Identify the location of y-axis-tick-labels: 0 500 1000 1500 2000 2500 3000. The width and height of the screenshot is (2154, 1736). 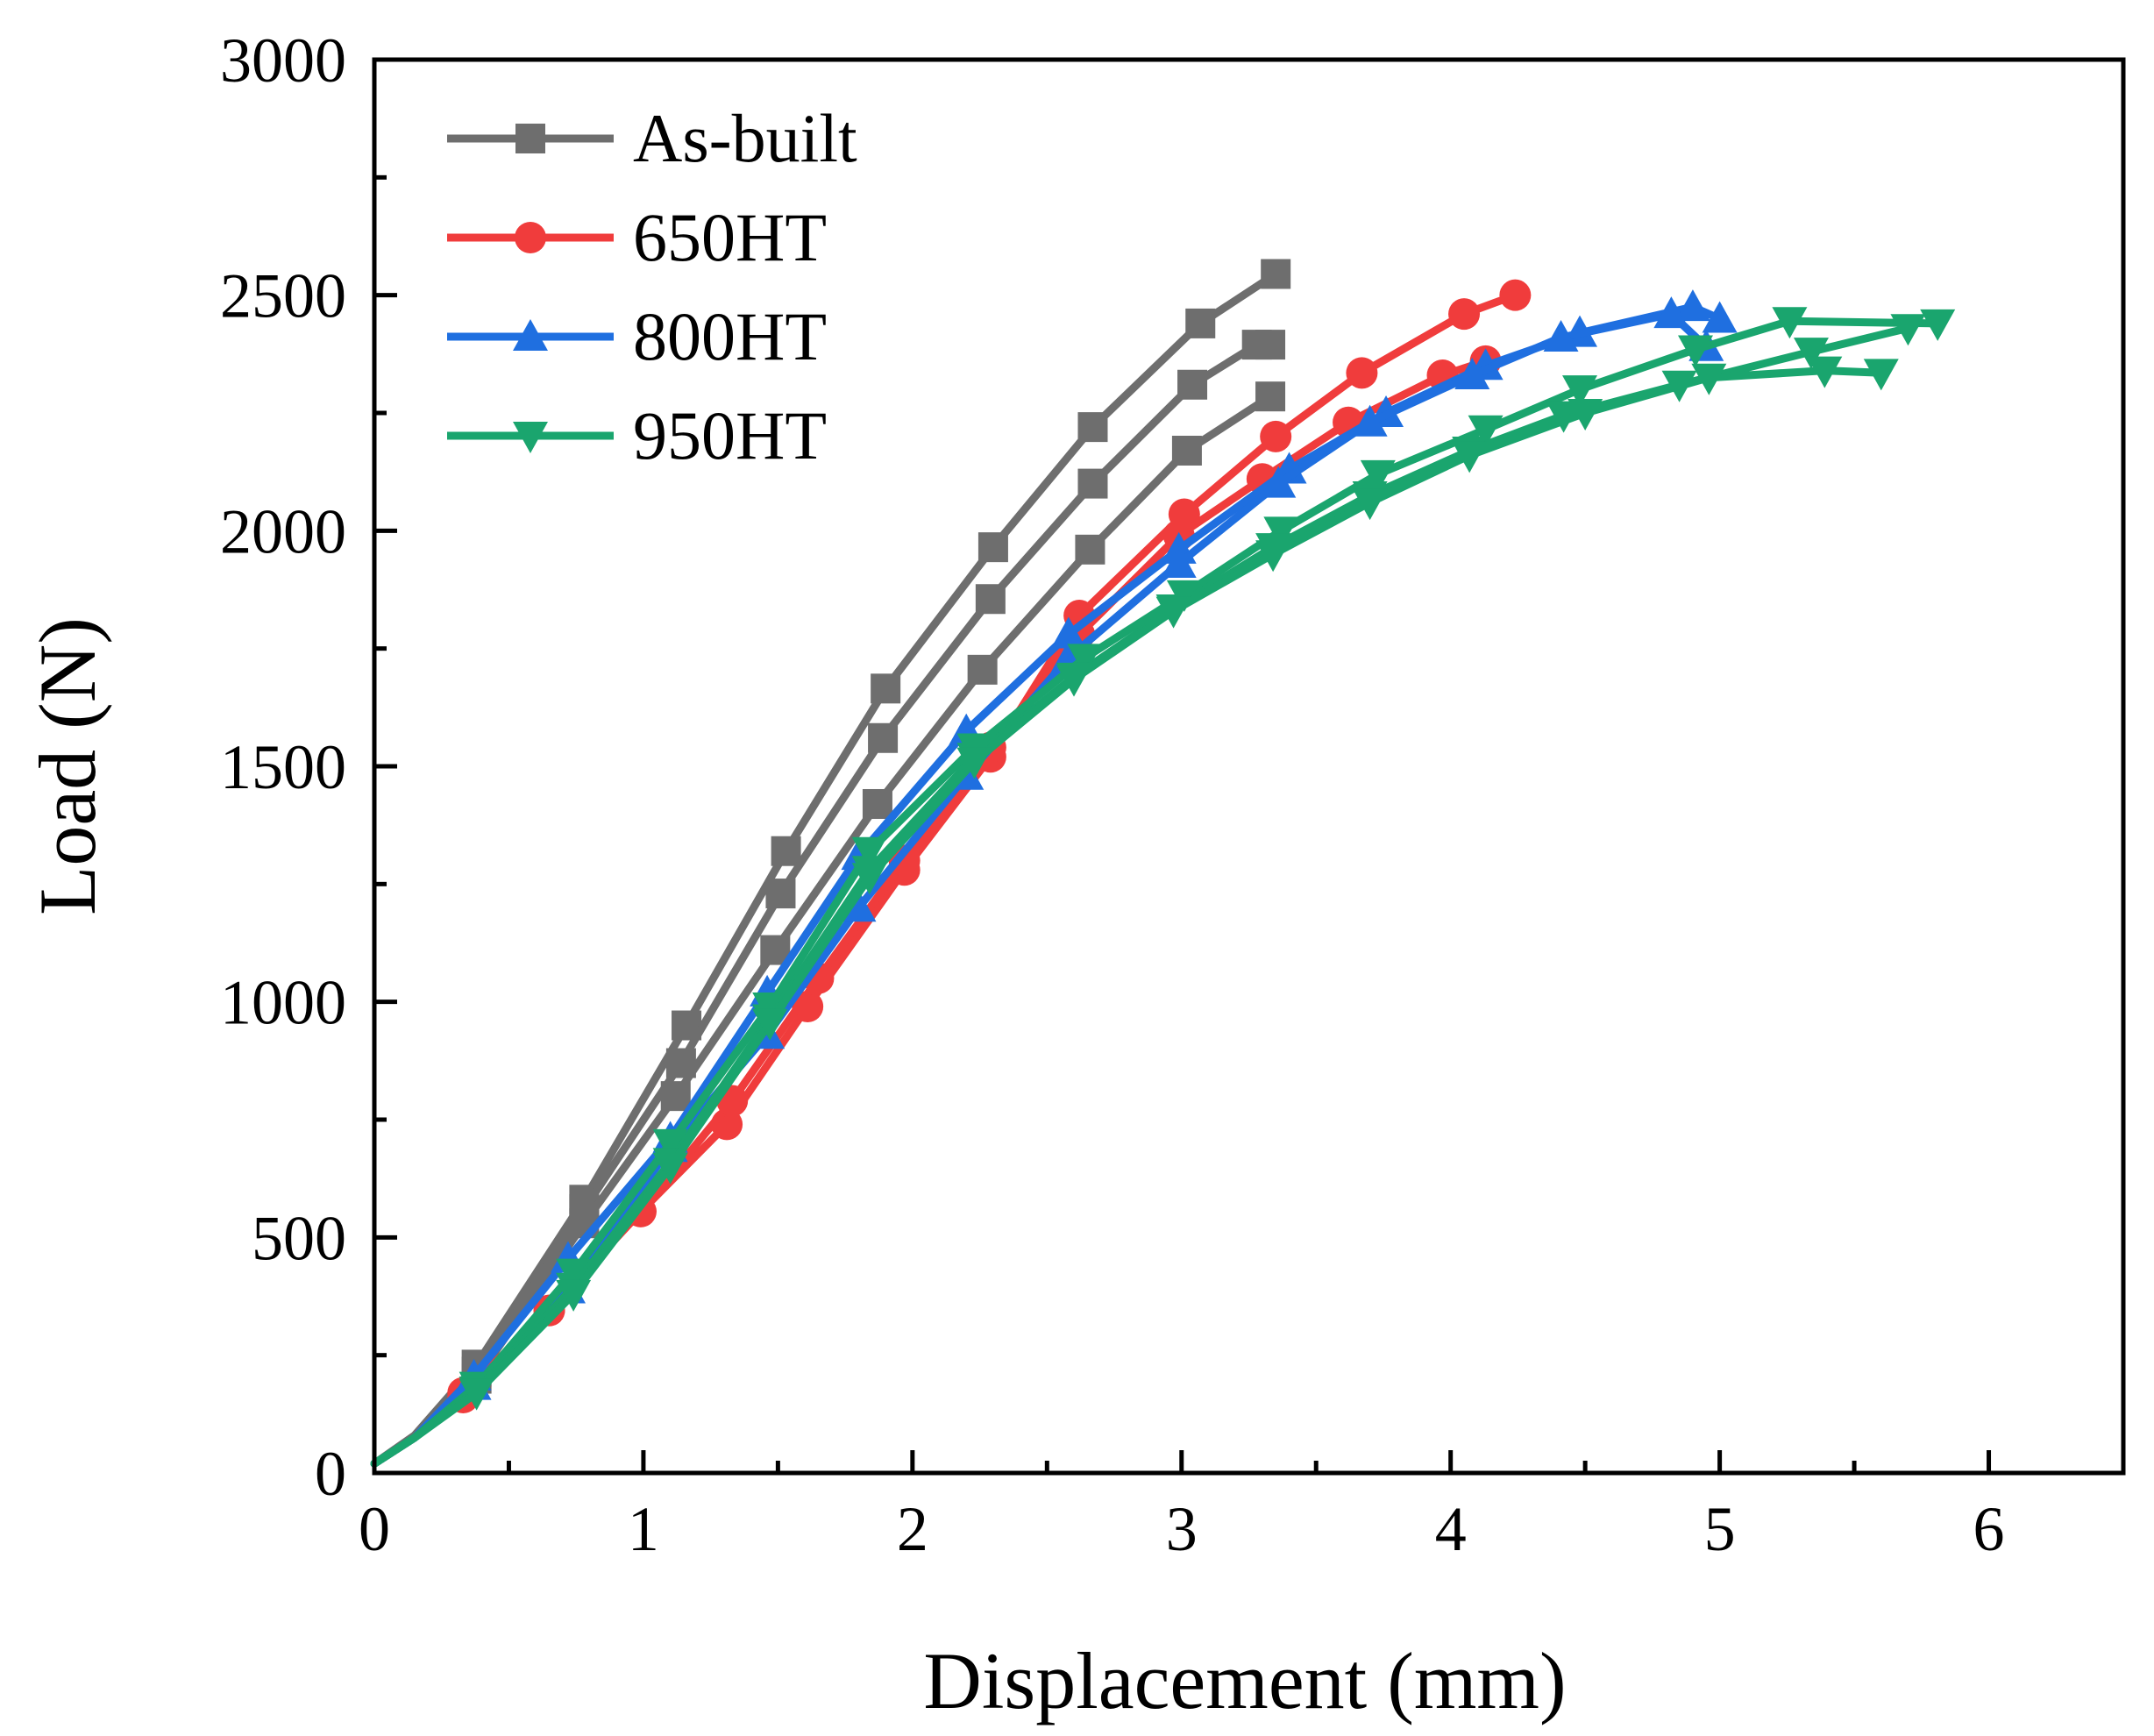
(283, 767).